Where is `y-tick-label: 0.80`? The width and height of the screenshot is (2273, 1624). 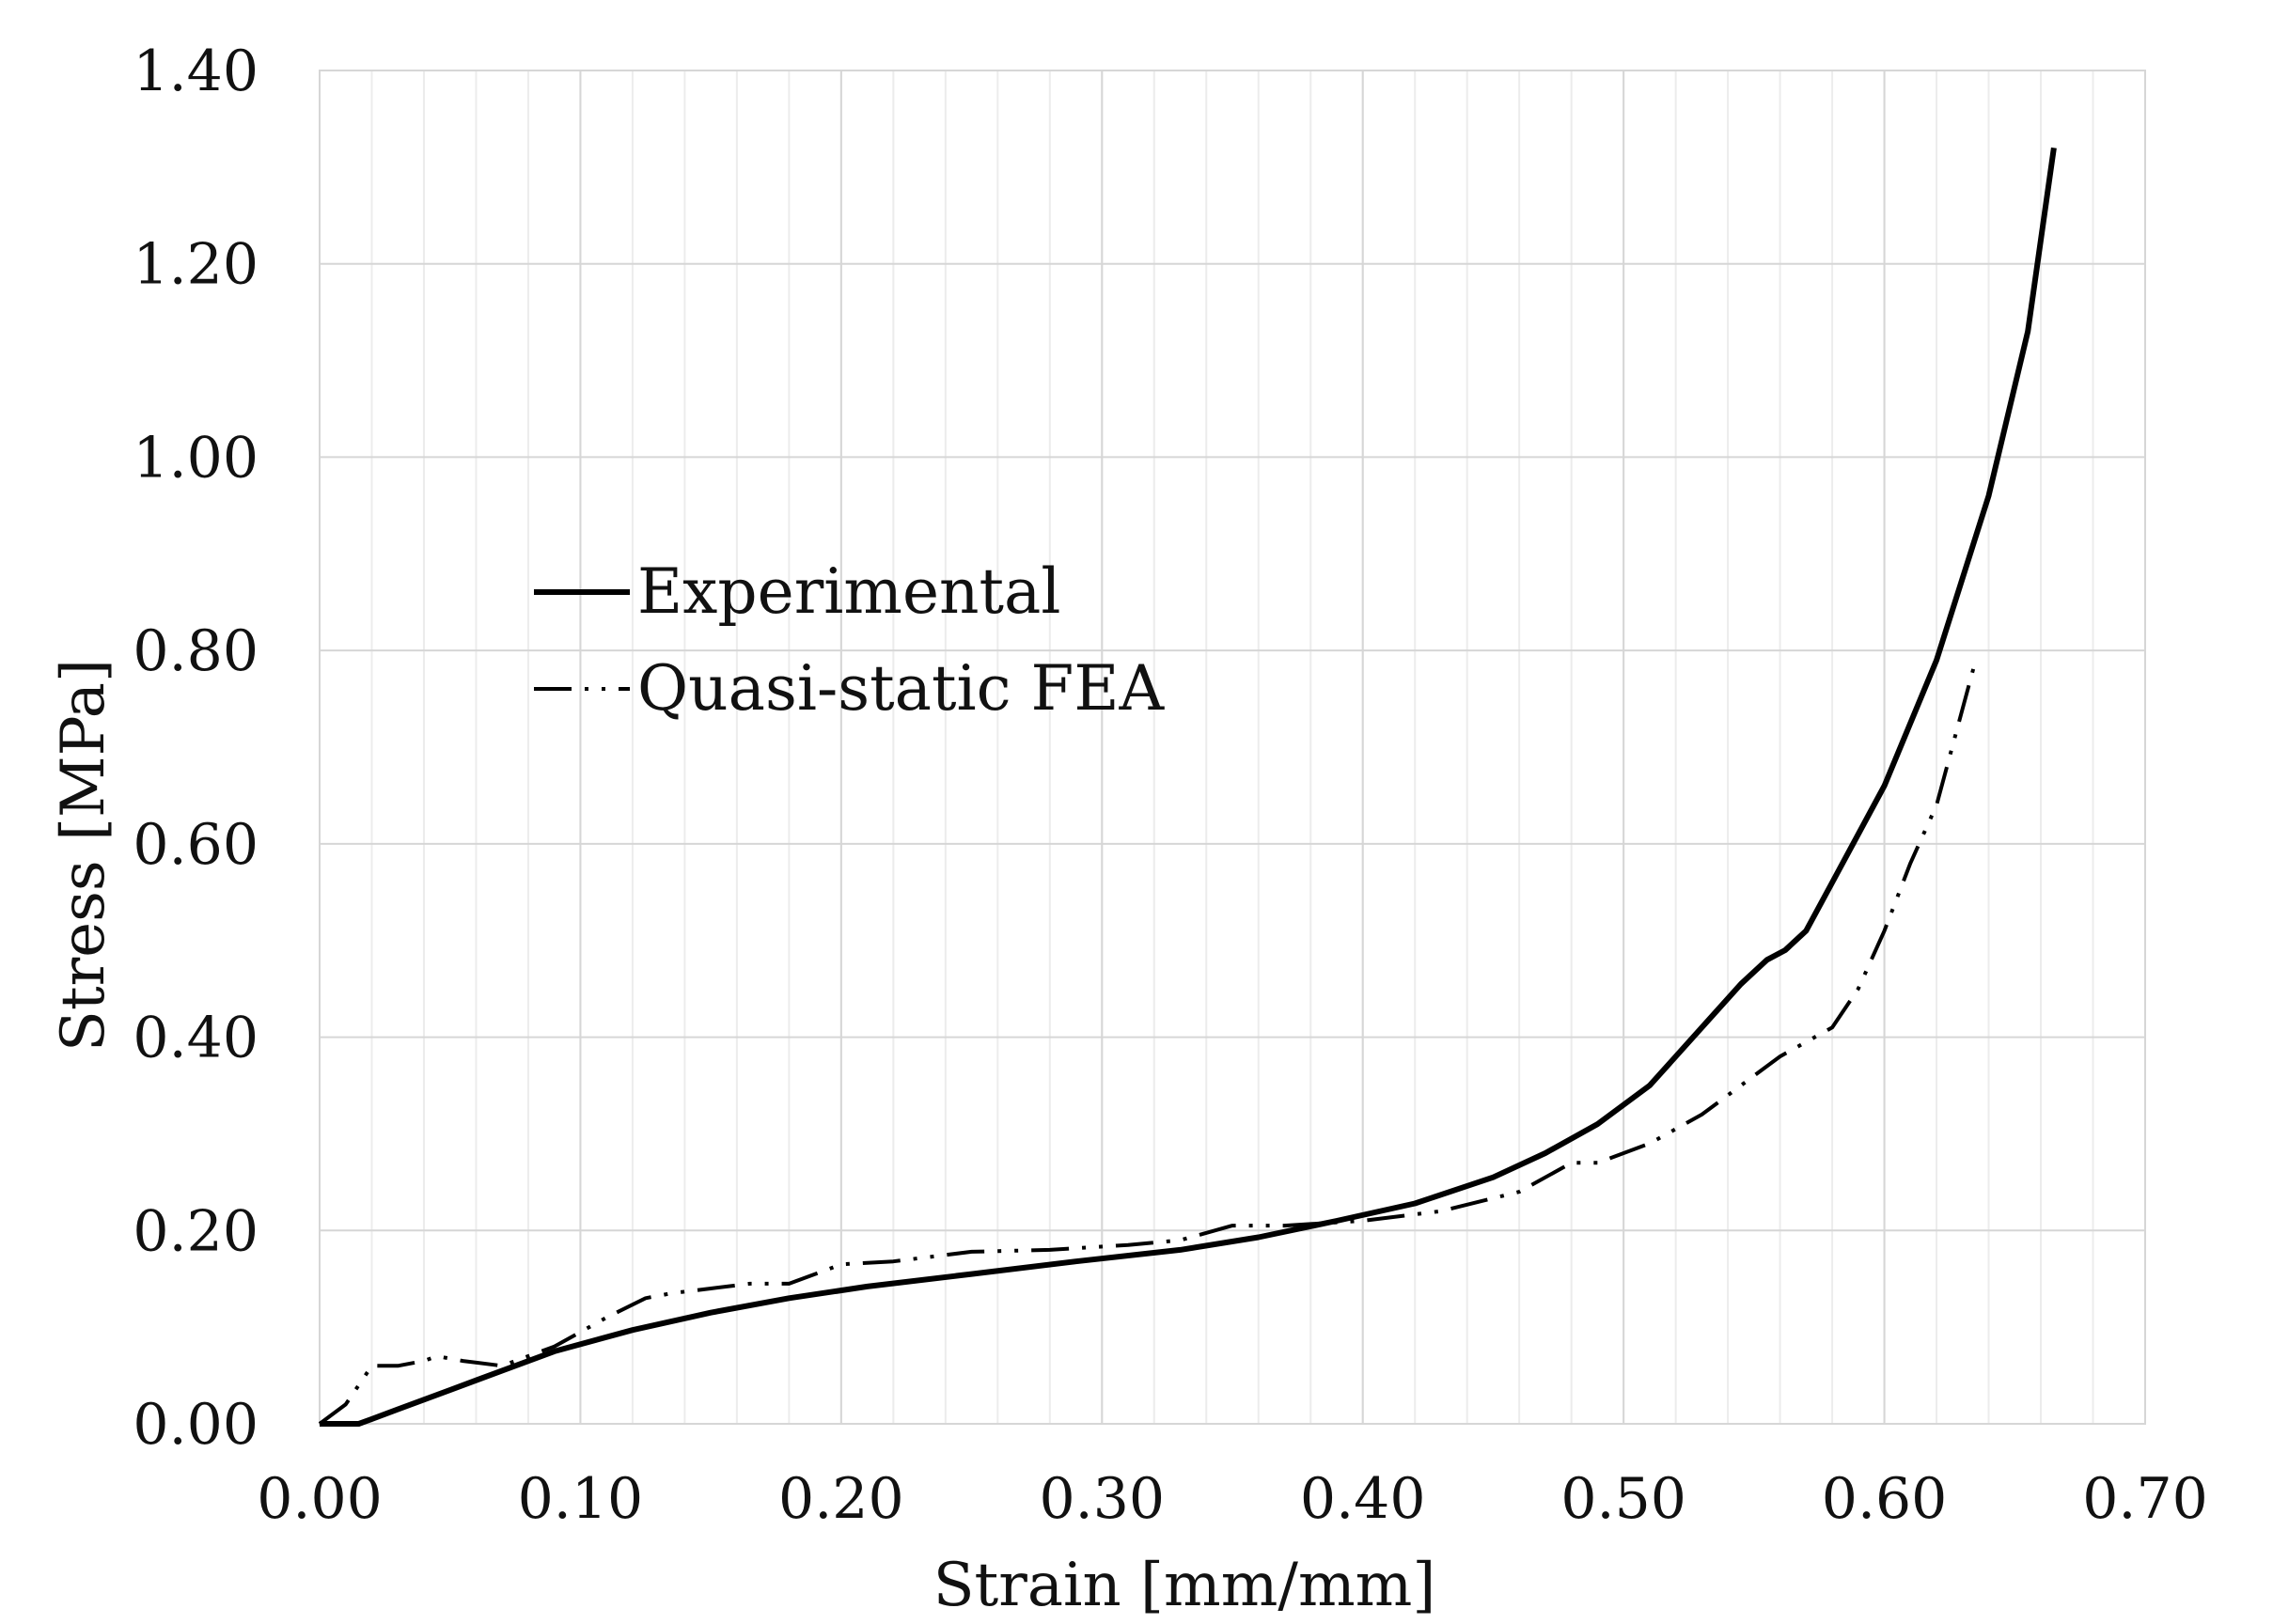
y-tick-label: 0.80 is located at coordinates (196, 651).